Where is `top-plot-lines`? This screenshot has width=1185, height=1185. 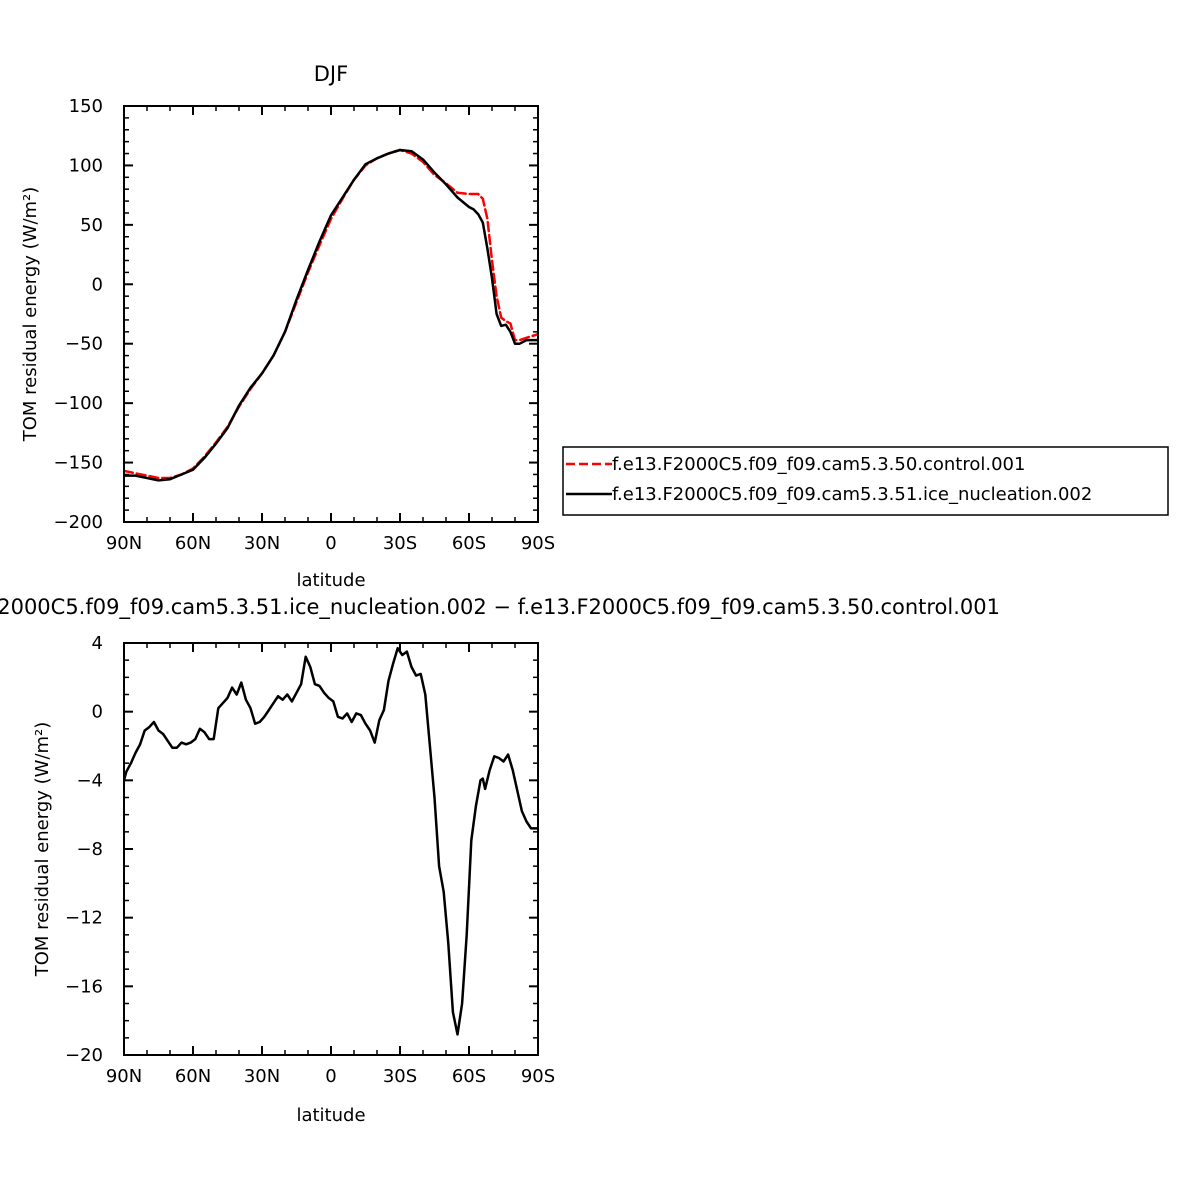 top-plot-lines is located at coordinates (331, 315).